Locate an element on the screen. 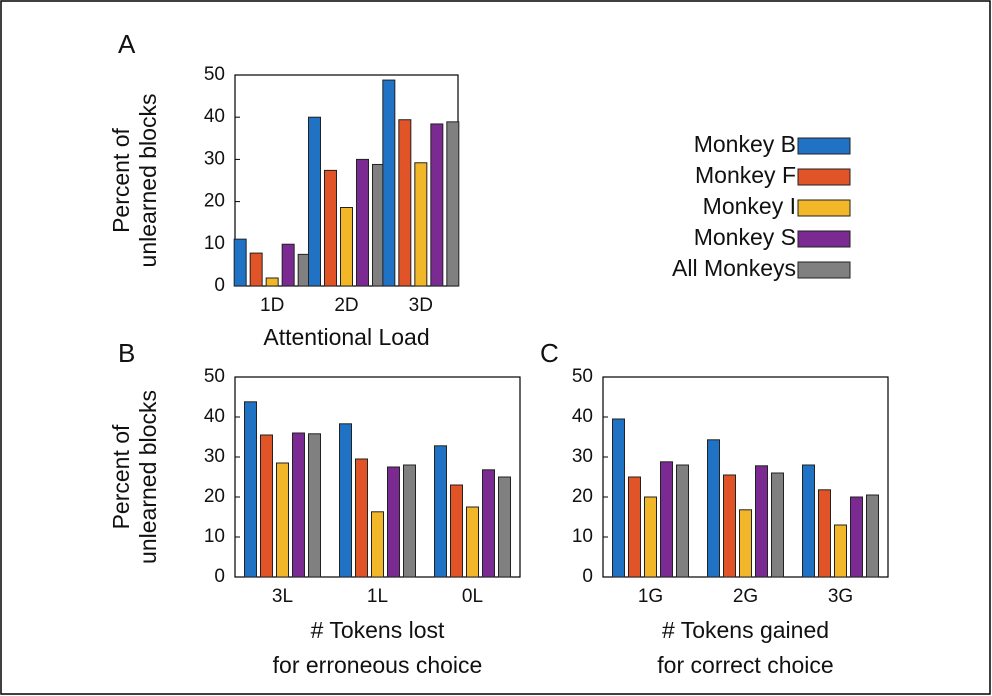  legend-label: Monkey I is located at coordinates (749, 206).